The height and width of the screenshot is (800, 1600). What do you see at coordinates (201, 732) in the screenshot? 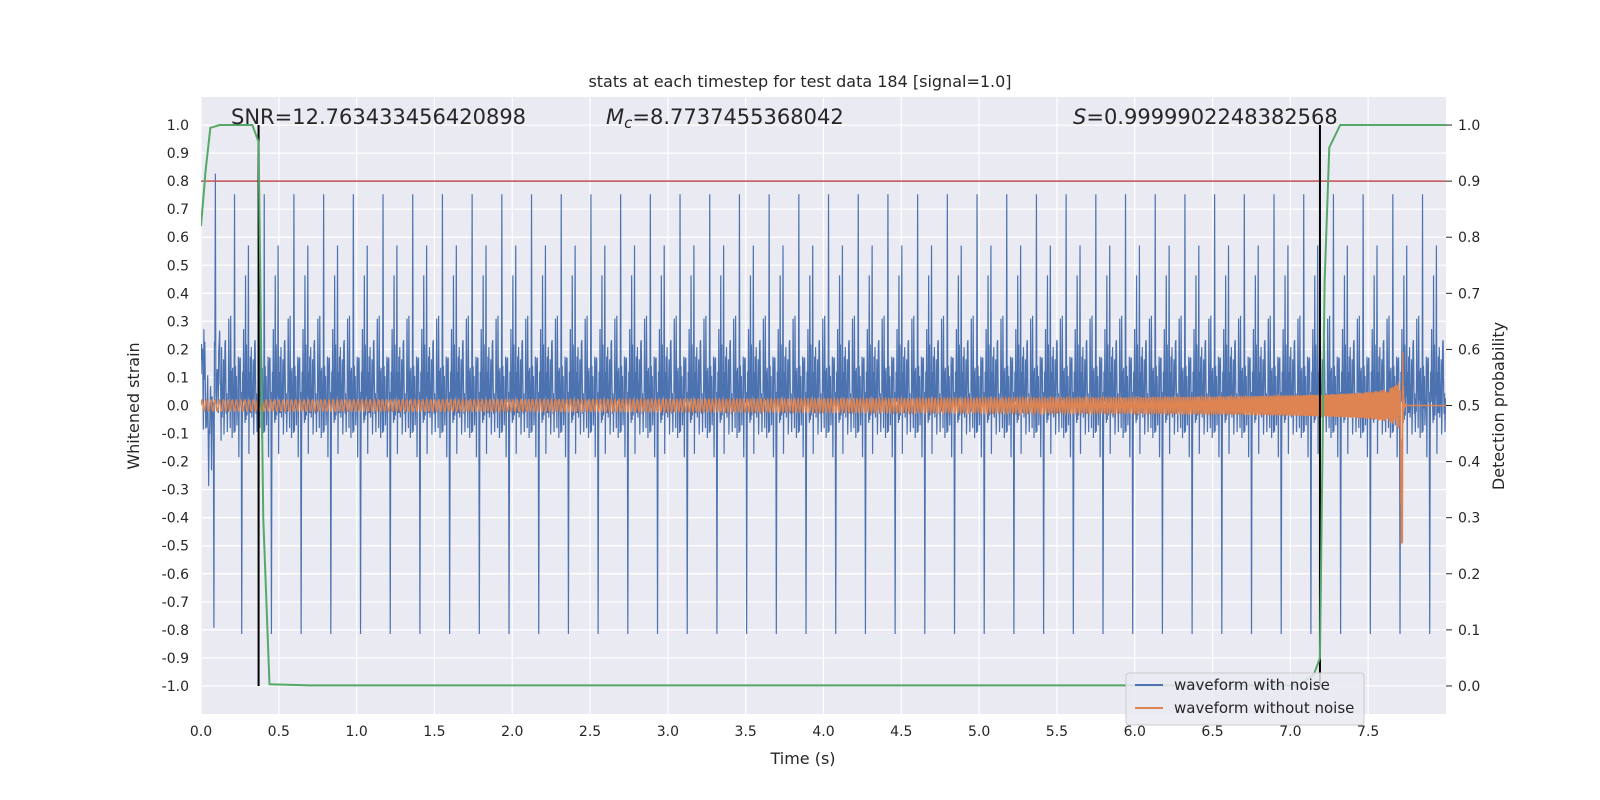
I see `x-tick-label-0: 0.0` at bounding box center [201, 732].